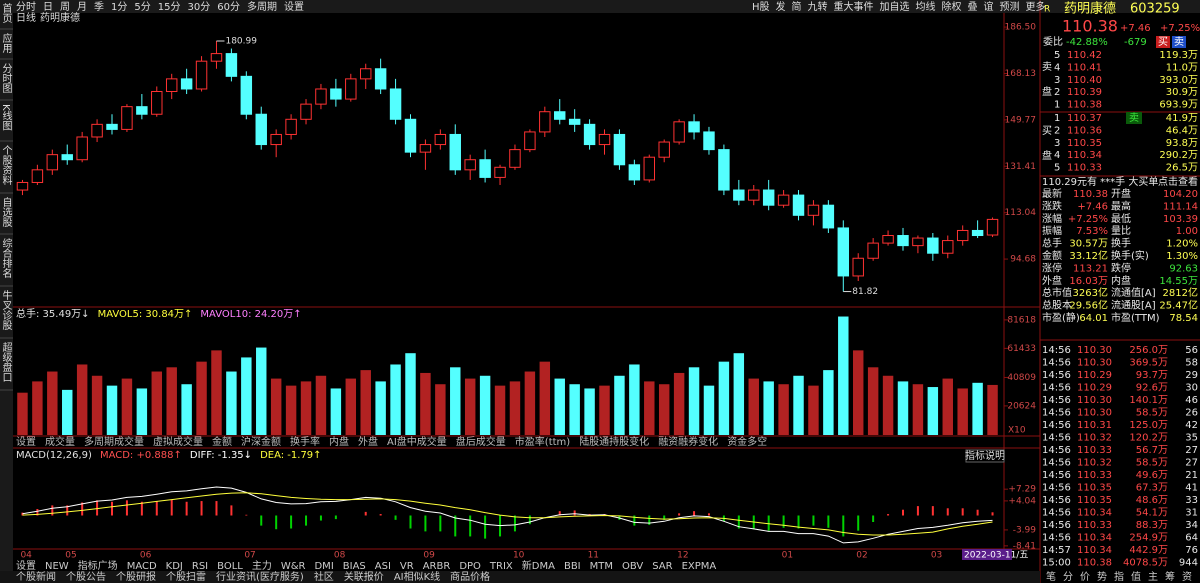 The width and height of the screenshot is (1200, 583). What do you see at coordinates (186, 576) in the screenshot?
I see `bottom-link: 个股扫雷` at bounding box center [186, 576].